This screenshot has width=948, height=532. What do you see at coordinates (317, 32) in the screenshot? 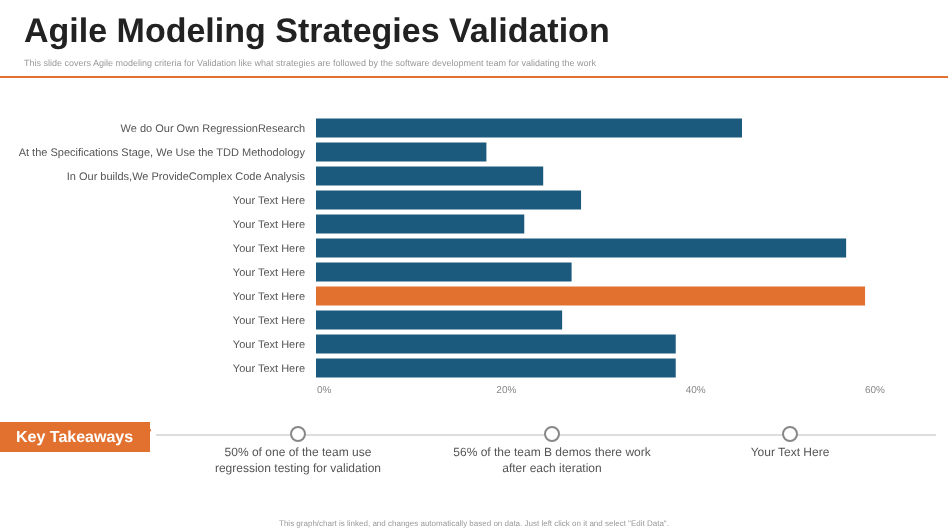
I see `chart-title: Agile Modeling Strategies Validation` at bounding box center [317, 32].